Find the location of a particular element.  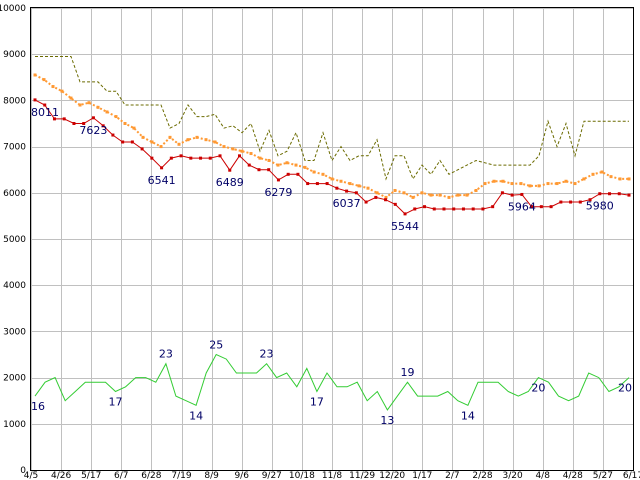

data-label: 6489 is located at coordinates (230, 182).